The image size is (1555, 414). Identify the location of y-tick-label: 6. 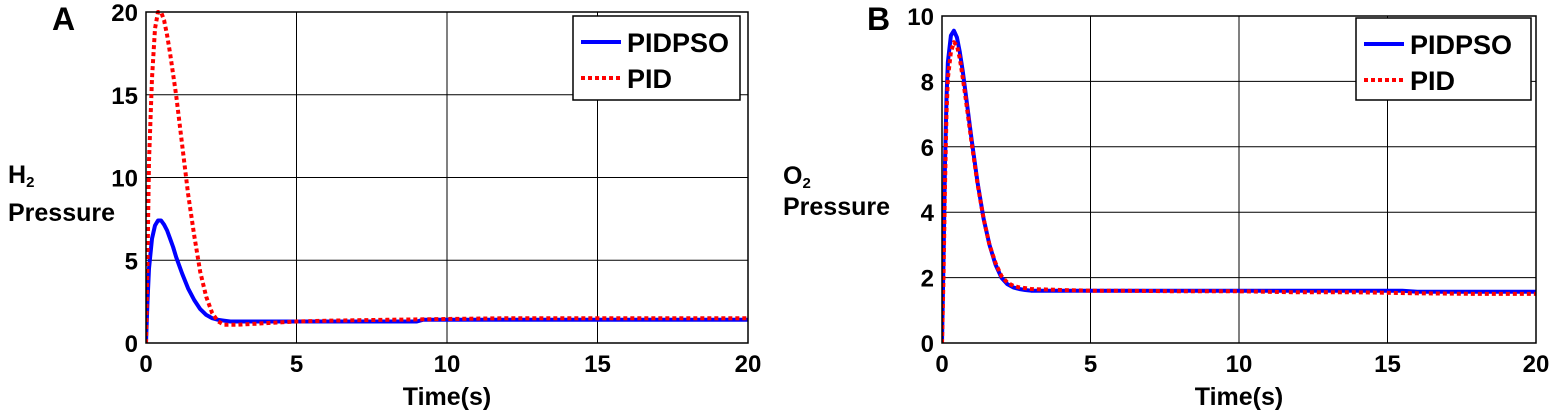
(927, 148).